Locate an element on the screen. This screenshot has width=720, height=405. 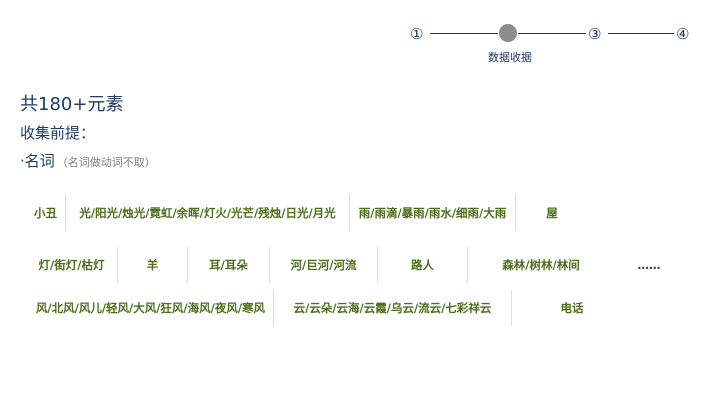
noun-criteria: ·名词 （名词做动词不取） is located at coordinates (88, 160).